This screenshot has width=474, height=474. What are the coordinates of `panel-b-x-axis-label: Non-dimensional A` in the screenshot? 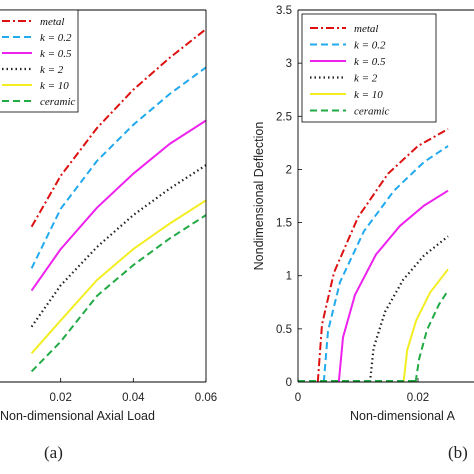 It's located at (403, 416).